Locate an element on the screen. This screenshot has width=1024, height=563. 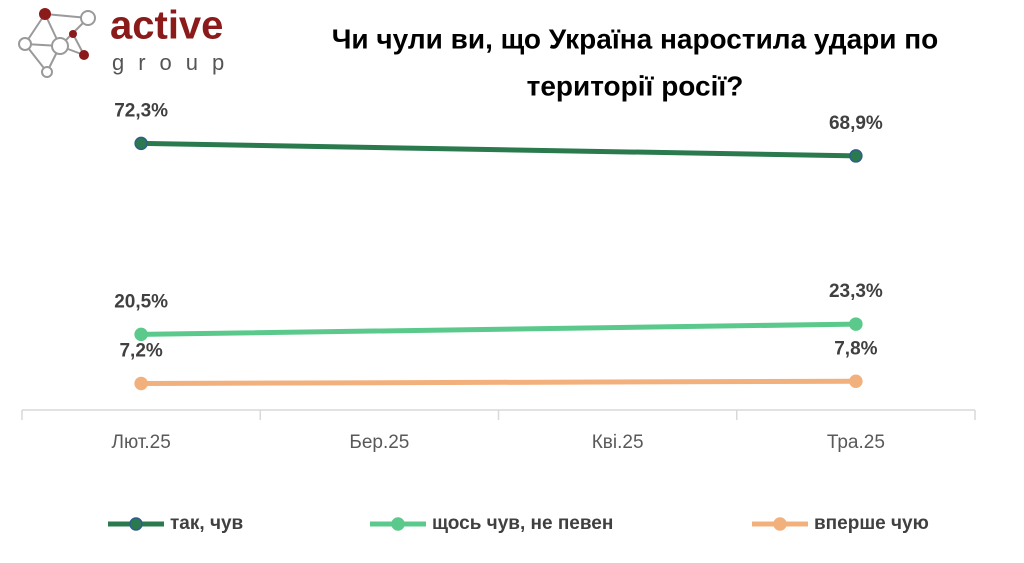
legend-label: вперше чую is located at coordinates (871, 523).